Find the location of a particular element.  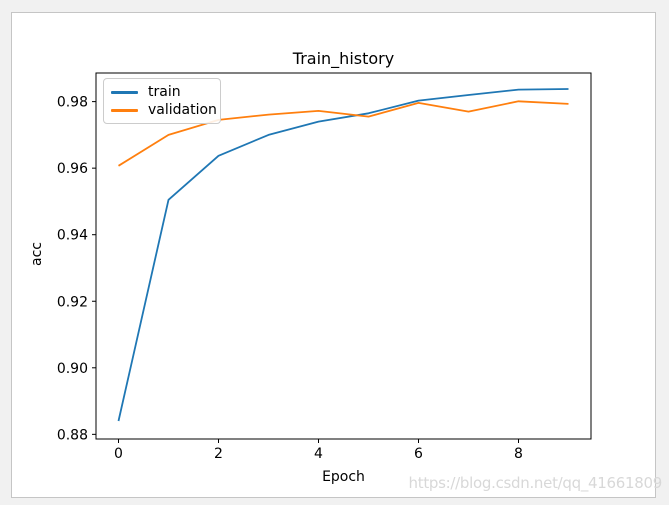

legend-line-swatch-train is located at coordinates (124, 92).